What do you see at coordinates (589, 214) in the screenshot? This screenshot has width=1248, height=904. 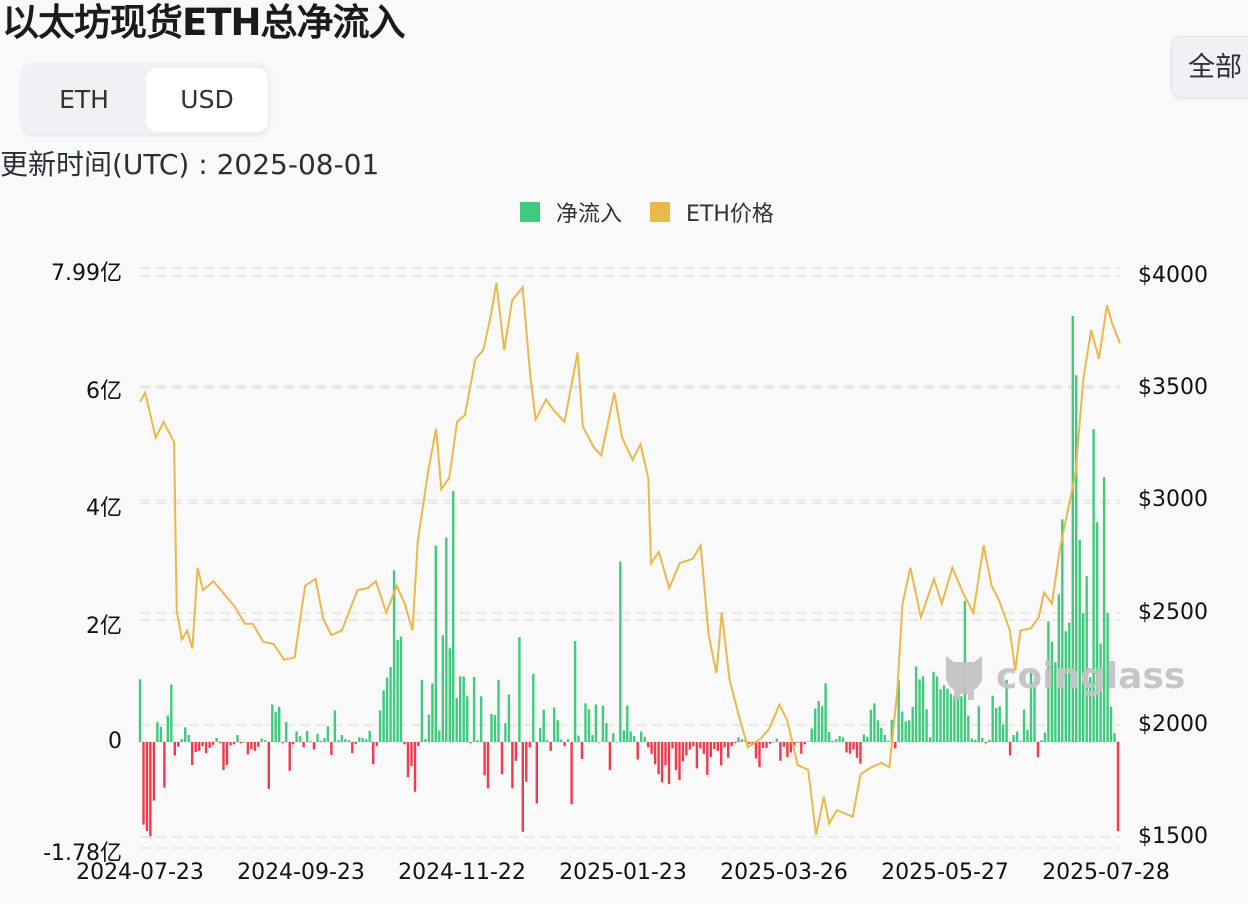 I see `legend-label-net-inflow: 净流入` at bounding box center [589, 214].